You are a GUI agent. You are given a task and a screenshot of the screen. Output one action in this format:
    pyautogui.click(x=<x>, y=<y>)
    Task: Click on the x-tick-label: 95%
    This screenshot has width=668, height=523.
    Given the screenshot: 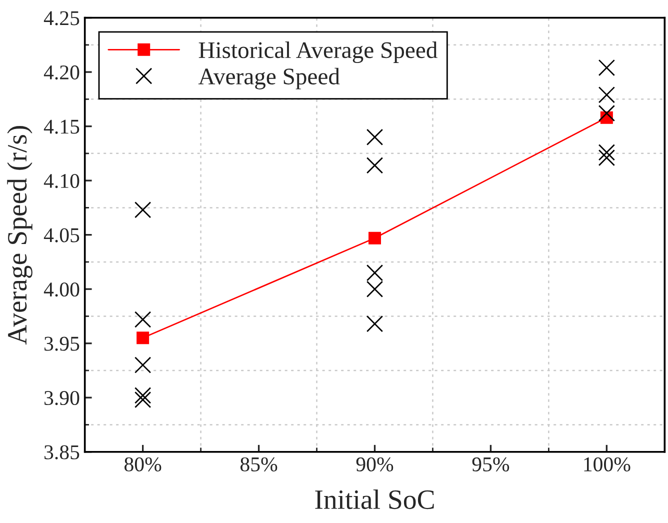 What is the action you would take?
    pyautogui.click(x=491, y=464)
    